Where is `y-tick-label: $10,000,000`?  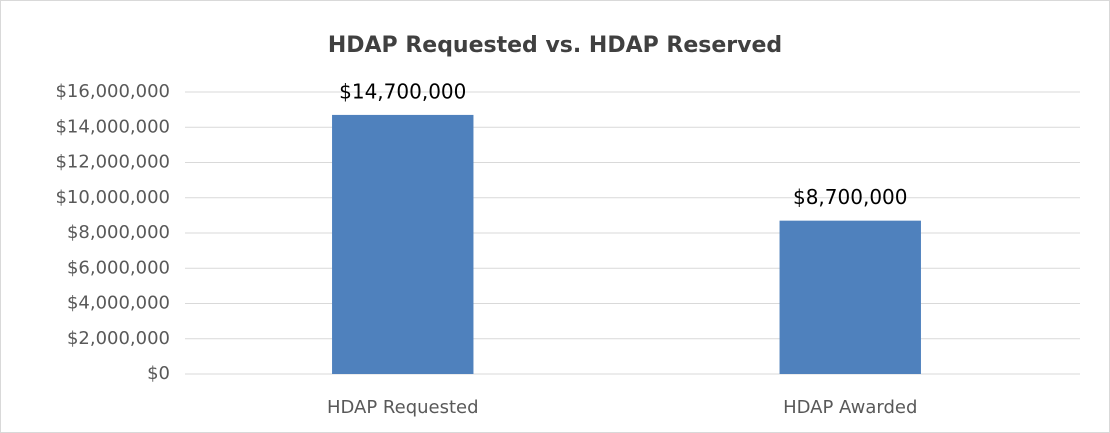 y-tick-label: $10,000,000 is located at coordinates (112, 197).